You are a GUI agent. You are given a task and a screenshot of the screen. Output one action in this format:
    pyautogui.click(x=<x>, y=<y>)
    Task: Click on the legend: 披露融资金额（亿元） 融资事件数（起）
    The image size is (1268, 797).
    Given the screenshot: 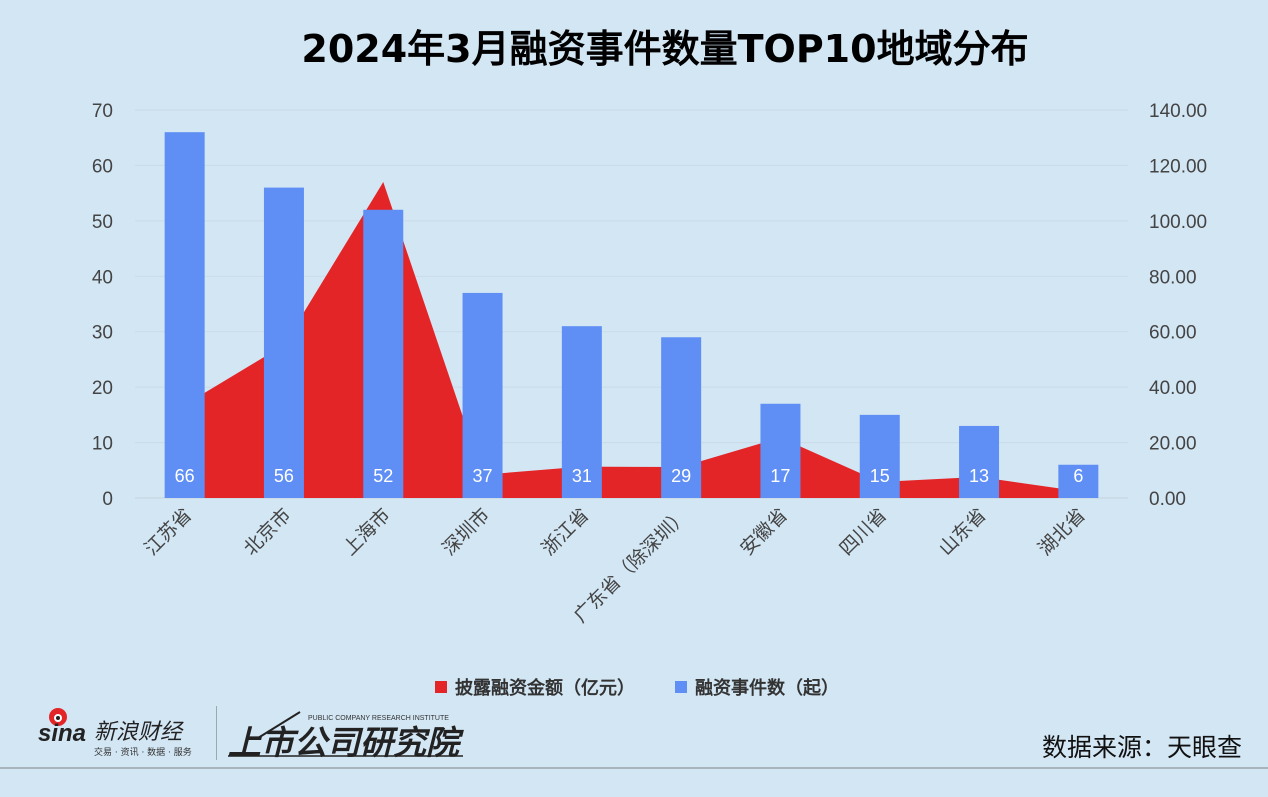 What is the action you would take?
    pyautogui.click(x=637, y=687)
    